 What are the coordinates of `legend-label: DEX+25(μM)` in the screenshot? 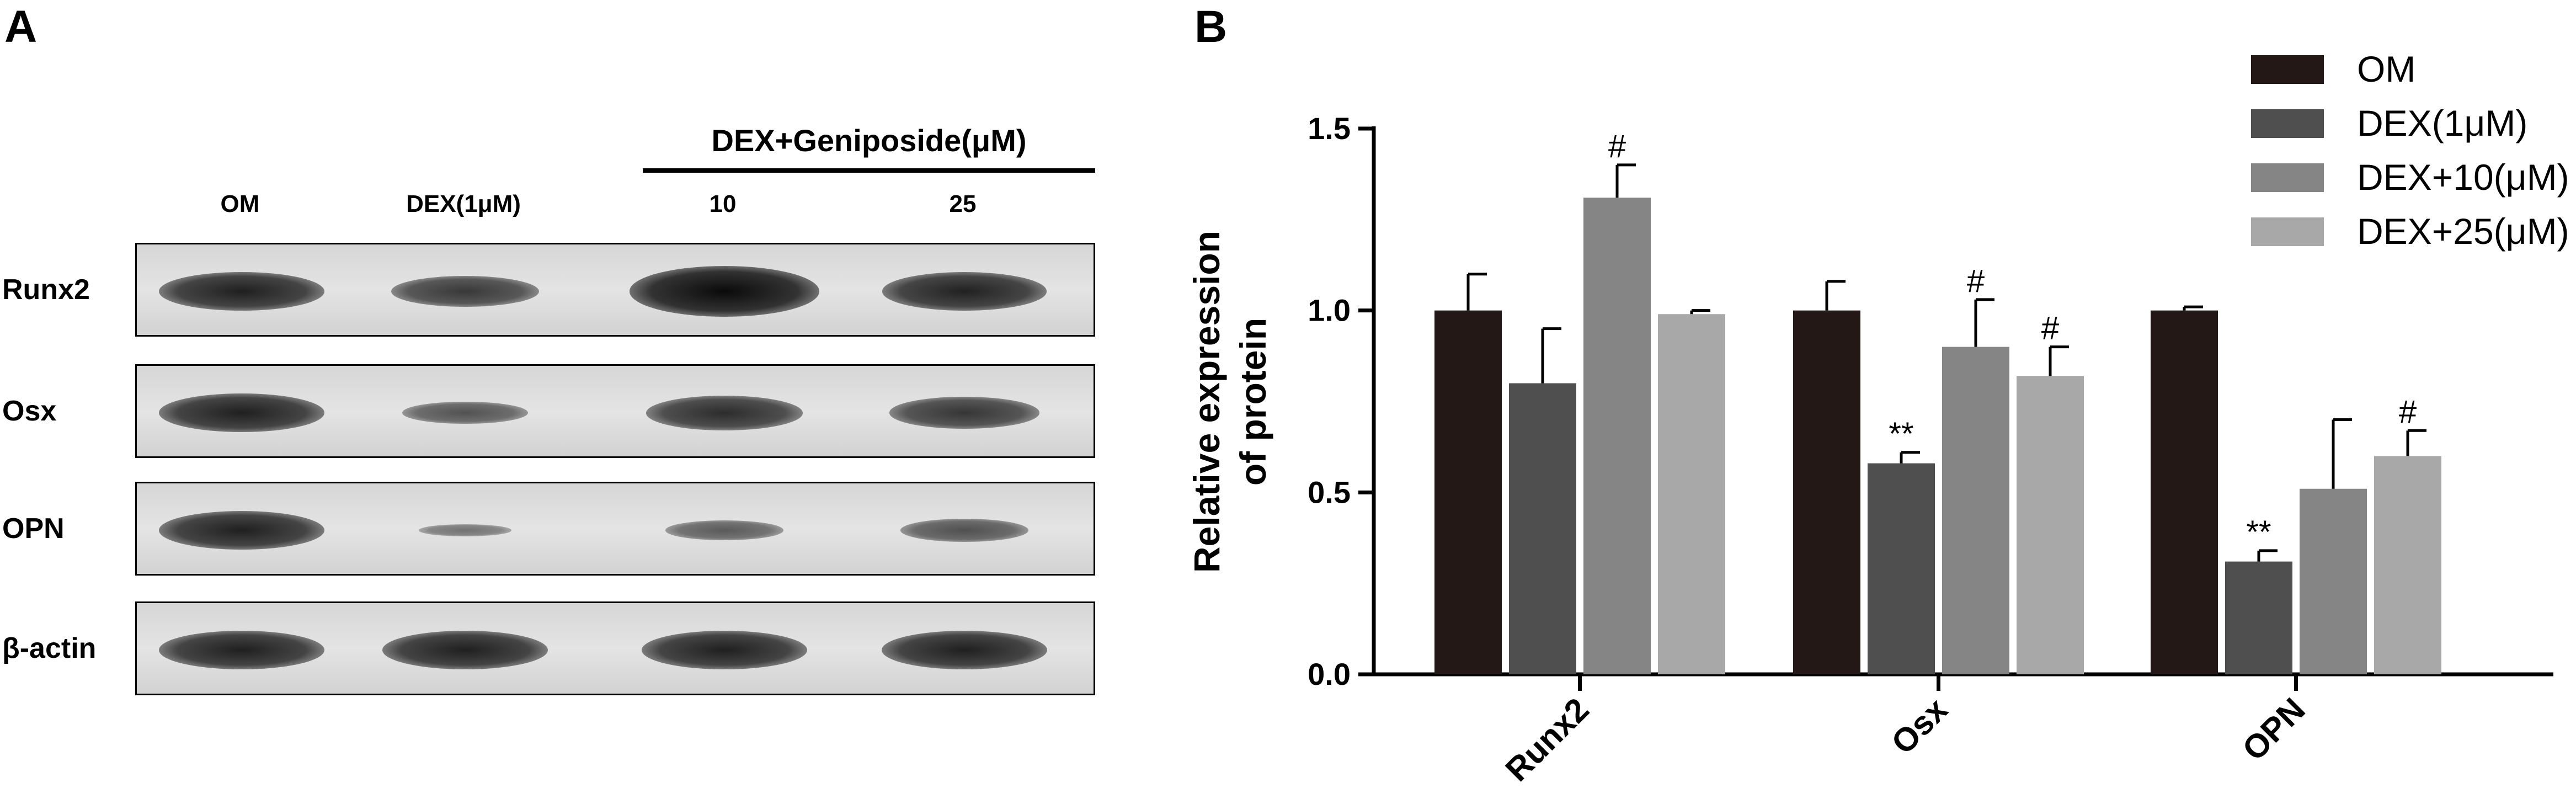 It's located at (2463, 231).